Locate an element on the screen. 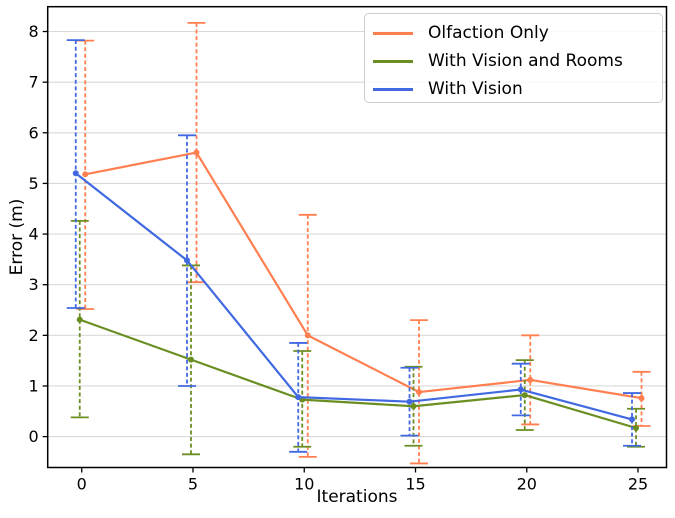 This screenshot has height=518, width=675. legend-entry-with-vision-and-rooms: With Vision and Rooms is located at coordinates (517, 61).